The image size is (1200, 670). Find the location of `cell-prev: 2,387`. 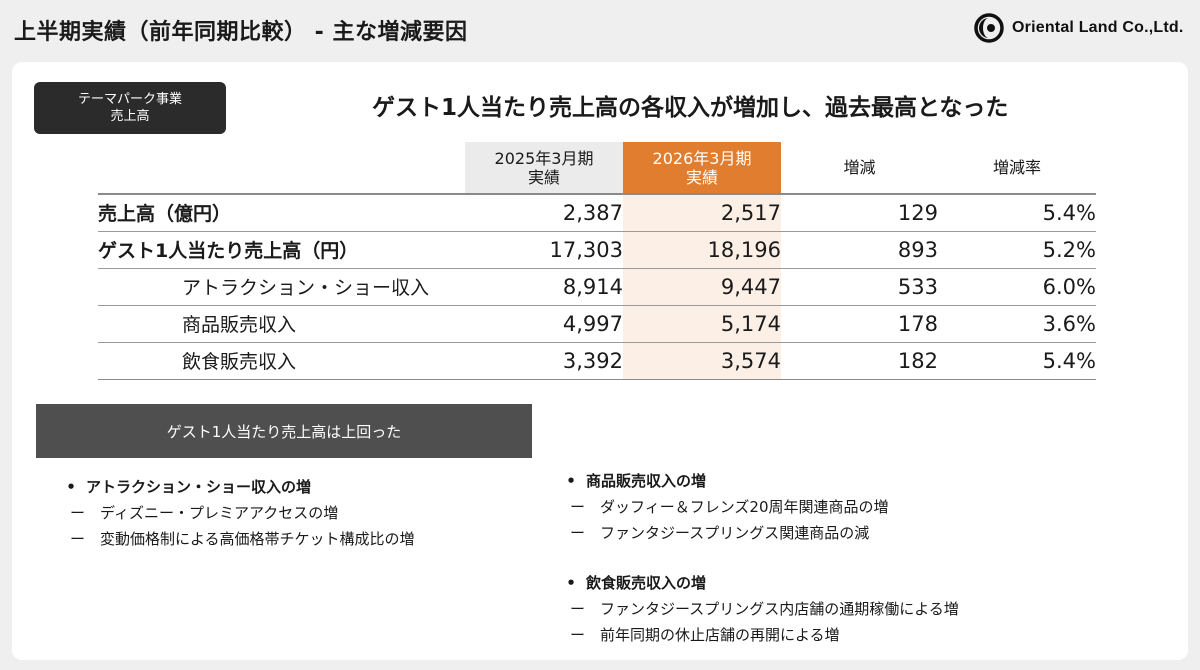

cell-prev: 2,387 is located at coordinates (592, 212).